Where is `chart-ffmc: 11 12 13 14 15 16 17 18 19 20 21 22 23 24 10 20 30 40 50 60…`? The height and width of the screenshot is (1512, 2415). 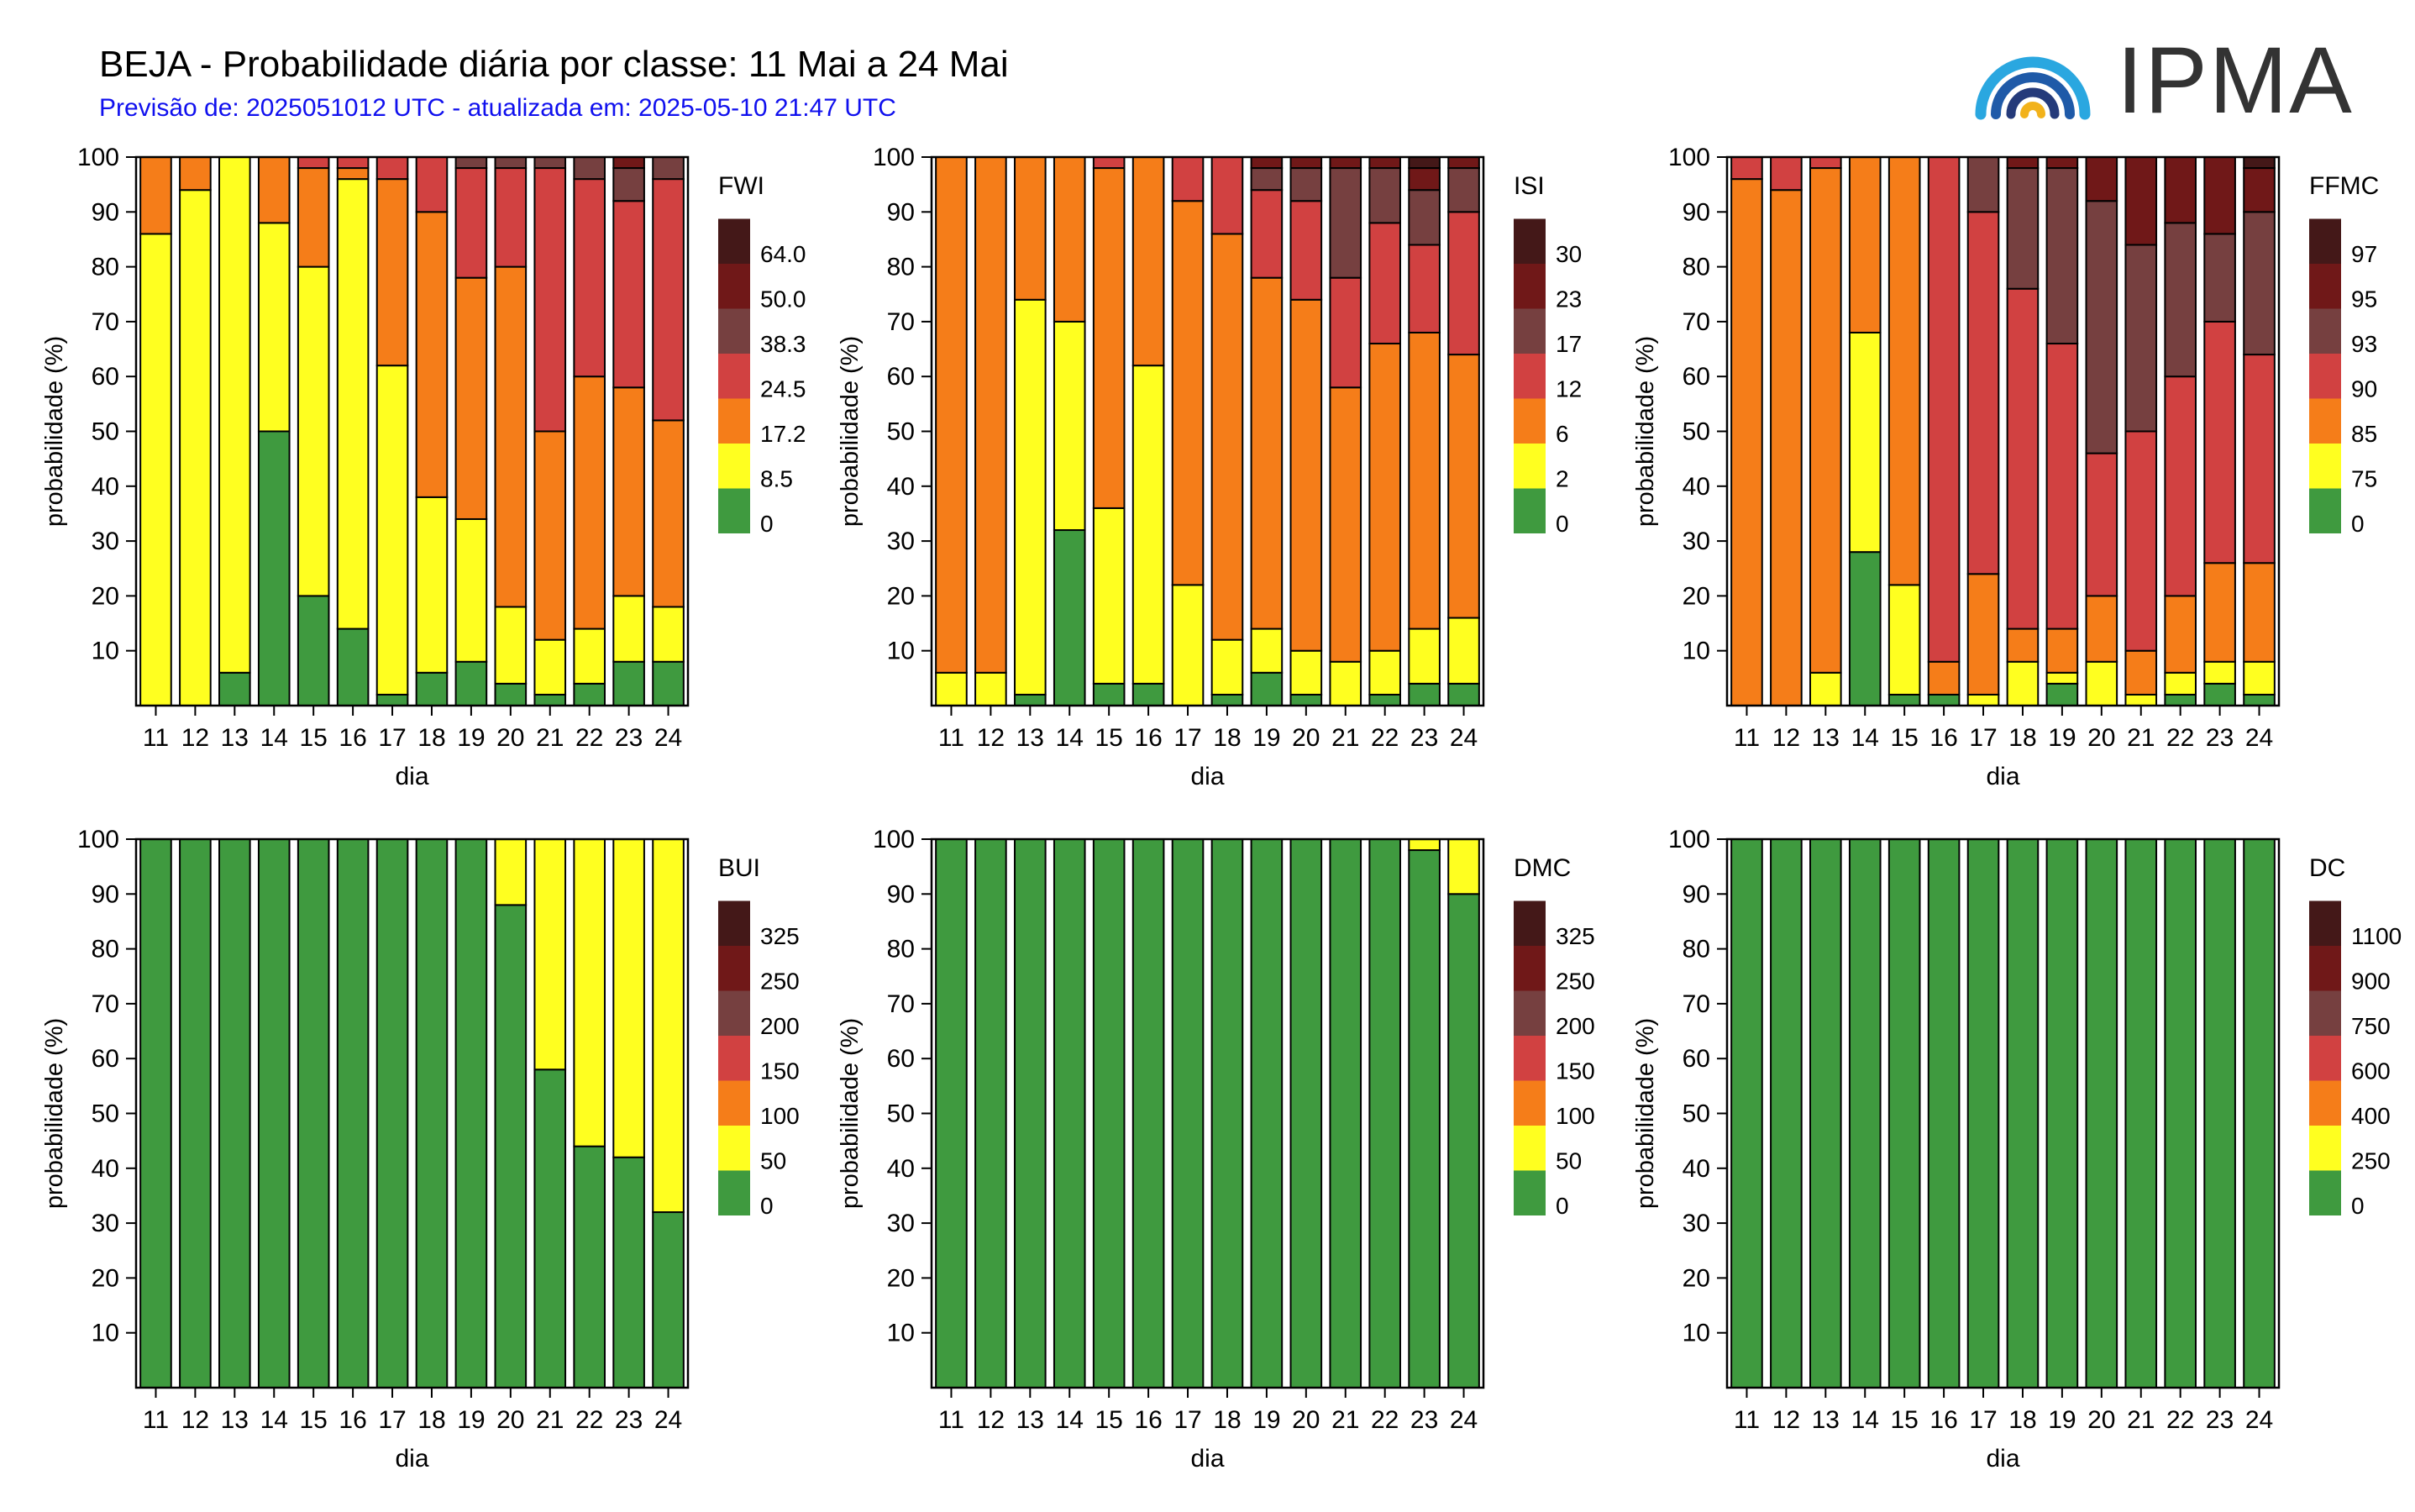
chart-ffmc: 11 12 13 14 15 16 17 18 19 20 21 22 23 24 10 20 30 40 50 60… is located at coordinates (2005, 467).